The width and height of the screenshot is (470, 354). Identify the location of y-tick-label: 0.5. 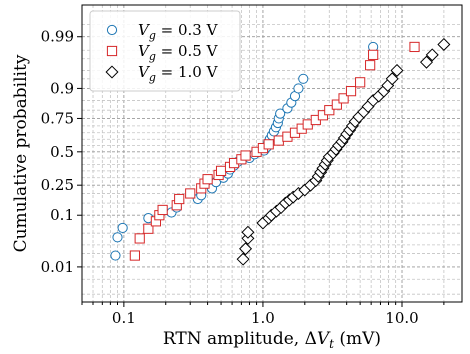
(62, 152).